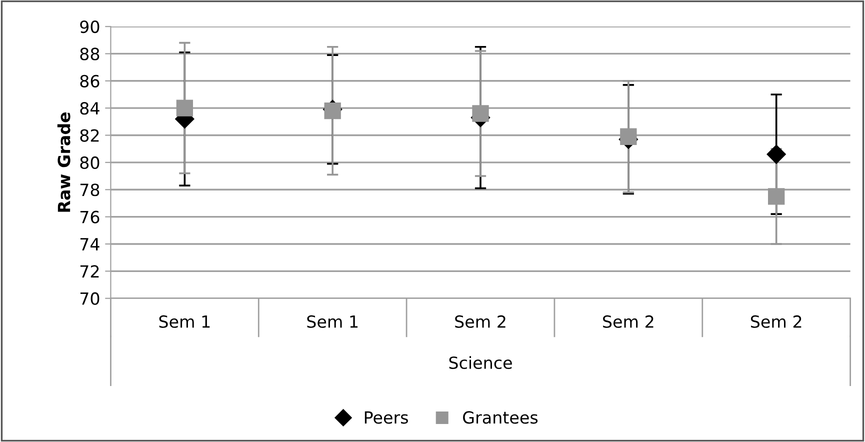  I want to click on y-tick-label: 86, so click(90, 81).